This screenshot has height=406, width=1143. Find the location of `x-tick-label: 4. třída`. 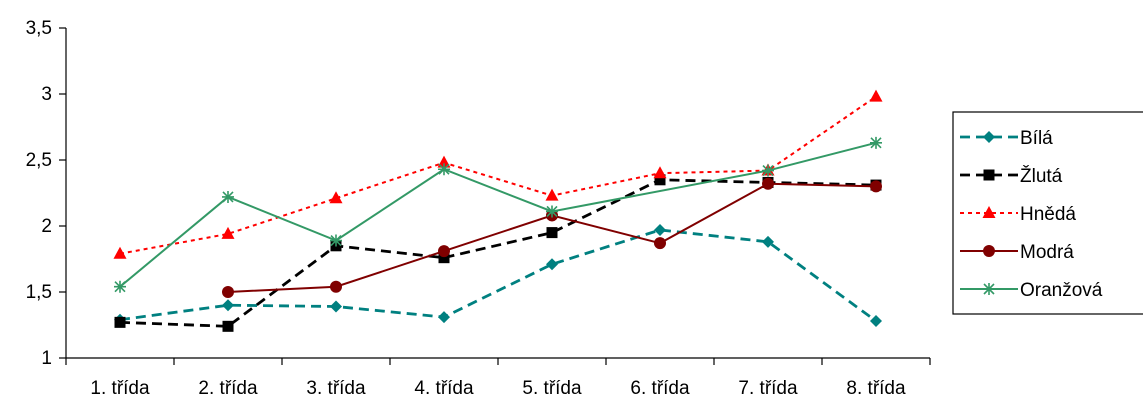

x-tick-label: 4. třída is located at coordinates (444, 388).